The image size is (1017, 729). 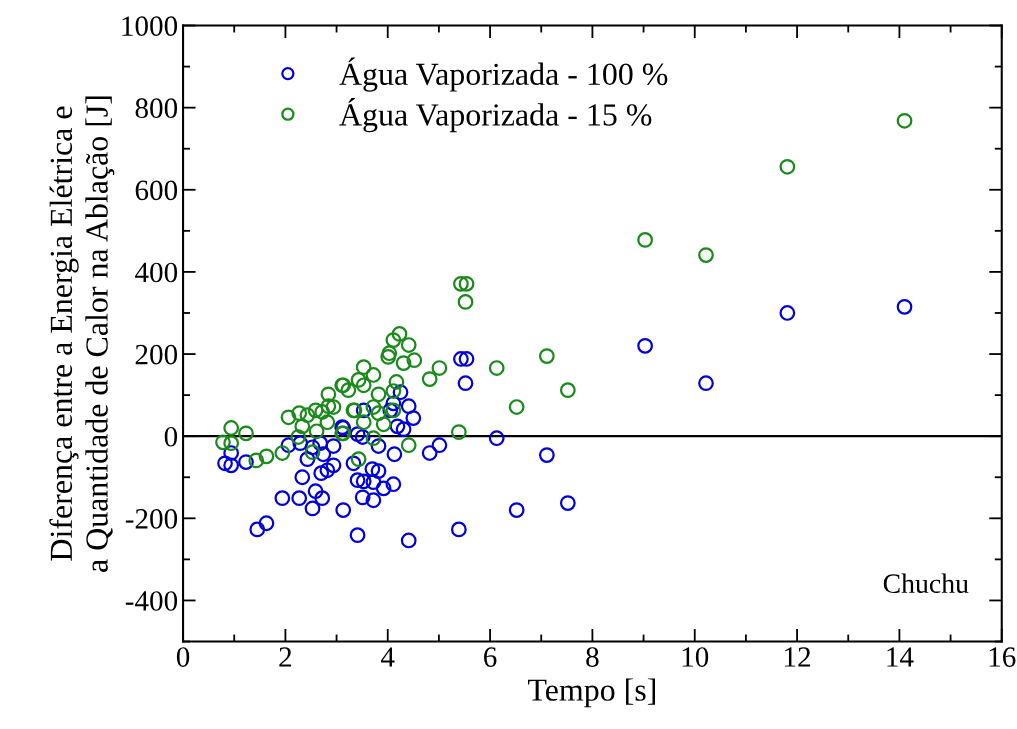 I want to click on legend-label: Água Vaporizada - 100 %, so click(x=503, y=74).